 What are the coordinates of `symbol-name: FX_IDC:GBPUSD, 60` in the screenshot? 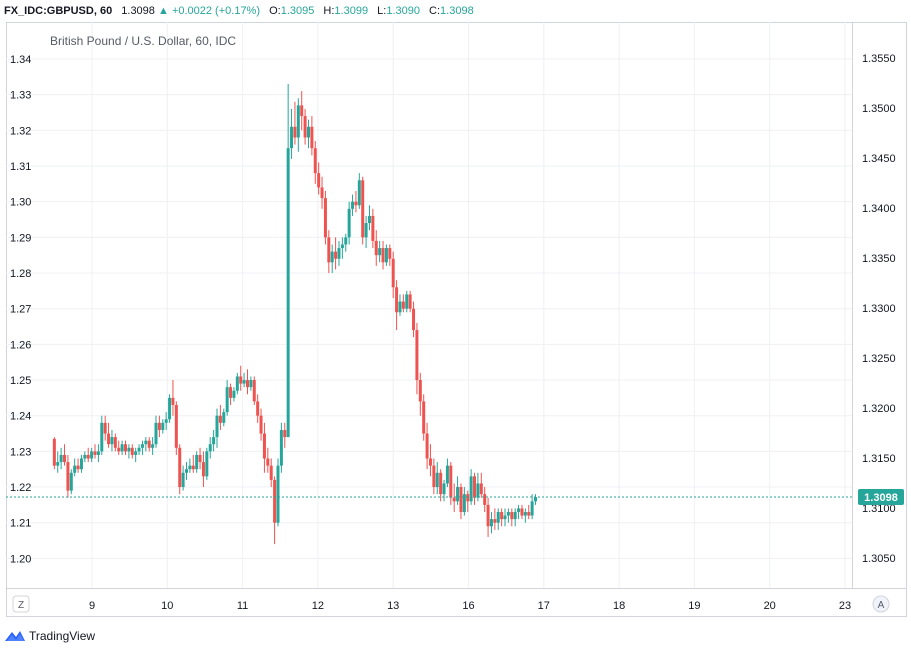 It's located at (58, 11).